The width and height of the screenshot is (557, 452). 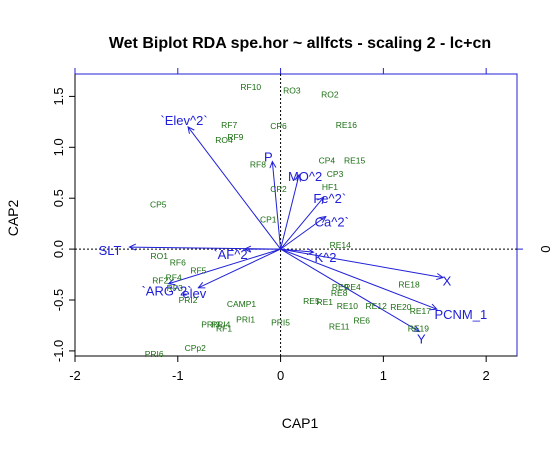 I want to click on site-label: RE20, so click(x=401, y=307).